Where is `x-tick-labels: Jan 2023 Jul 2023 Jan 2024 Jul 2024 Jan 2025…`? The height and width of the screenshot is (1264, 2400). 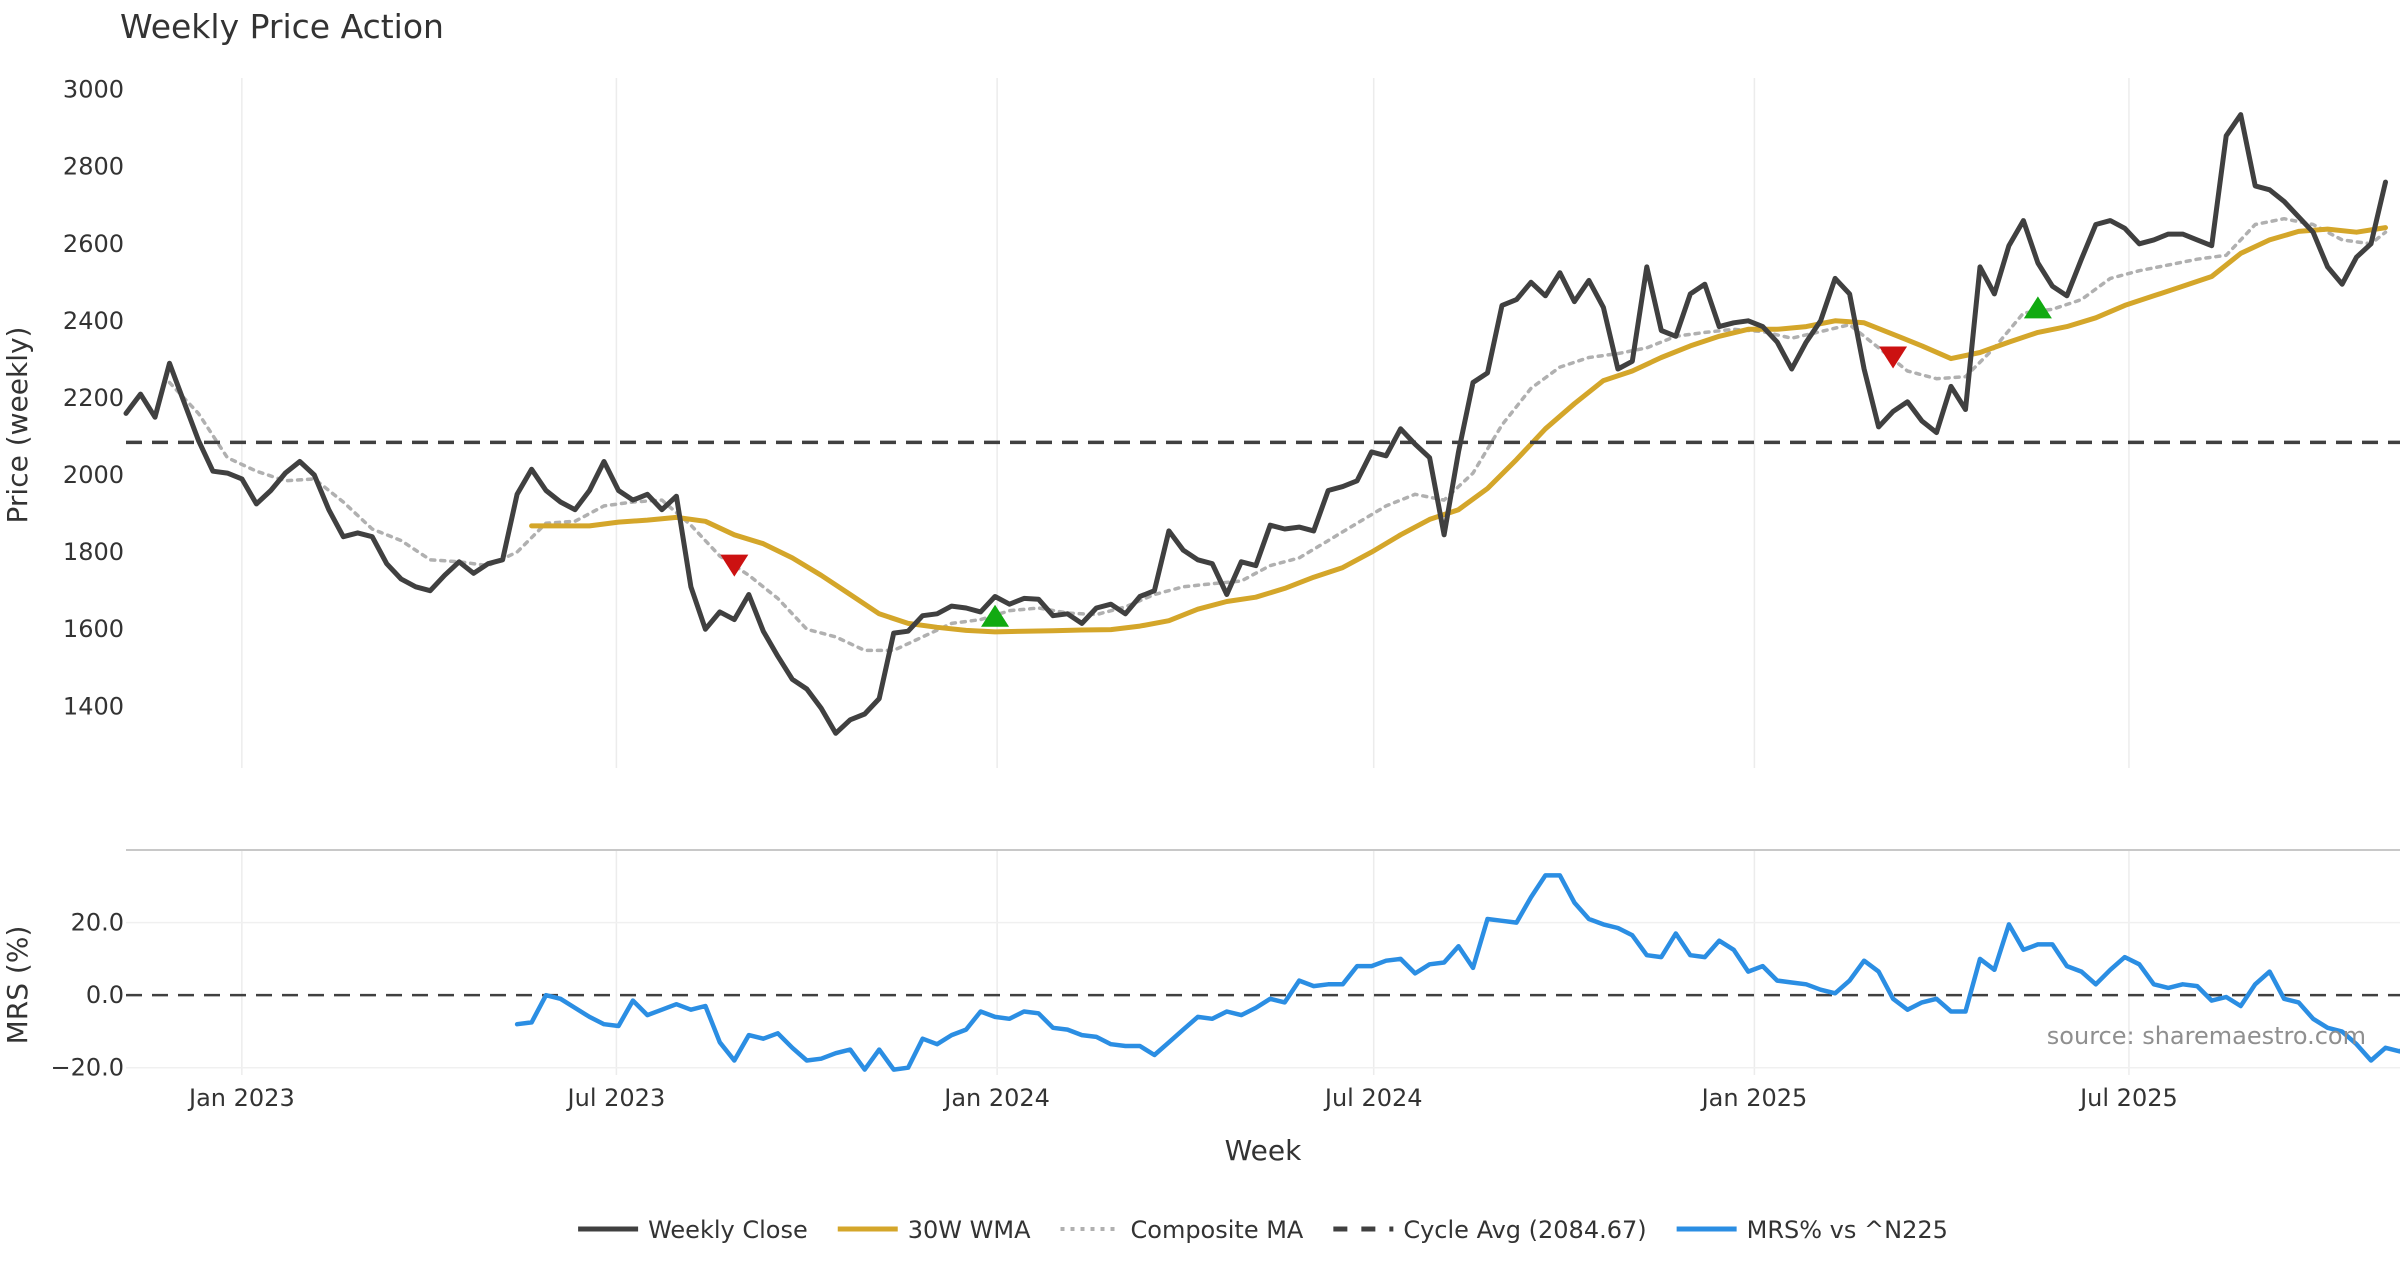
x-tick-labels: Jan 2023 Jul 2023 Jan 2024 Jul 2024 Jan 2025… is located at coordinates (1182, 1098).